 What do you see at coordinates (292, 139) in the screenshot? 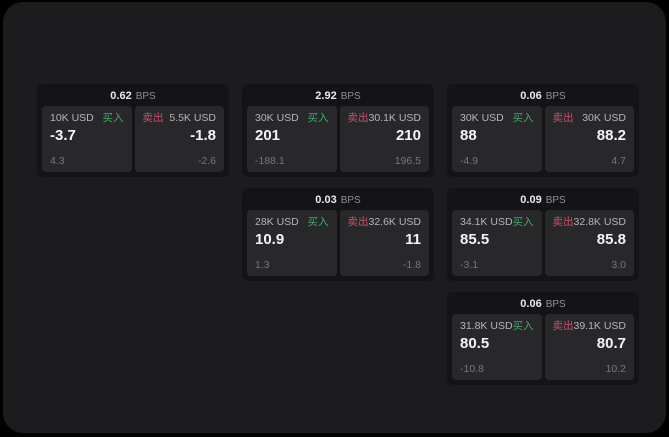
I see `buy-panel: 30K USD 买入 201 -188.1` at bounding box center [292, 139].